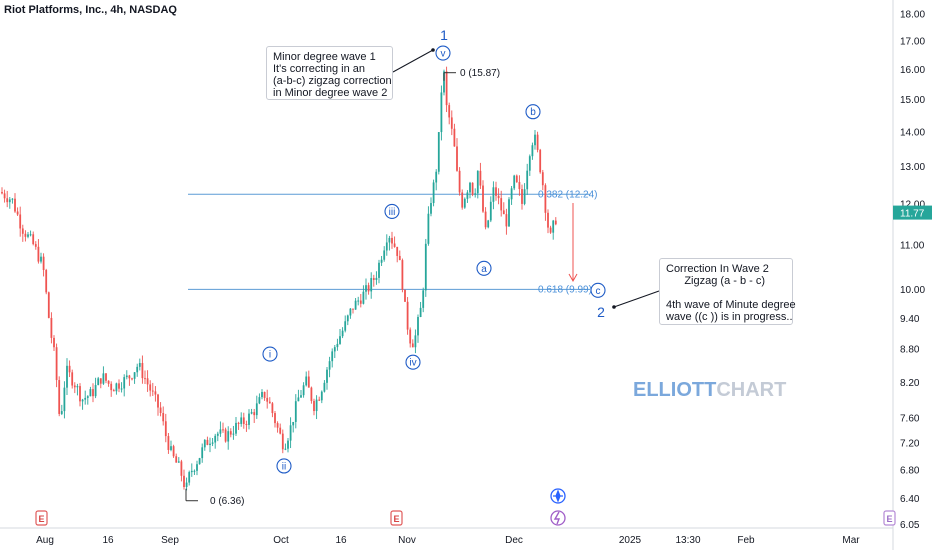 This screenshot has height=555, width=932. I want to click on y-tick-label: 6.80, so click(910, 470).